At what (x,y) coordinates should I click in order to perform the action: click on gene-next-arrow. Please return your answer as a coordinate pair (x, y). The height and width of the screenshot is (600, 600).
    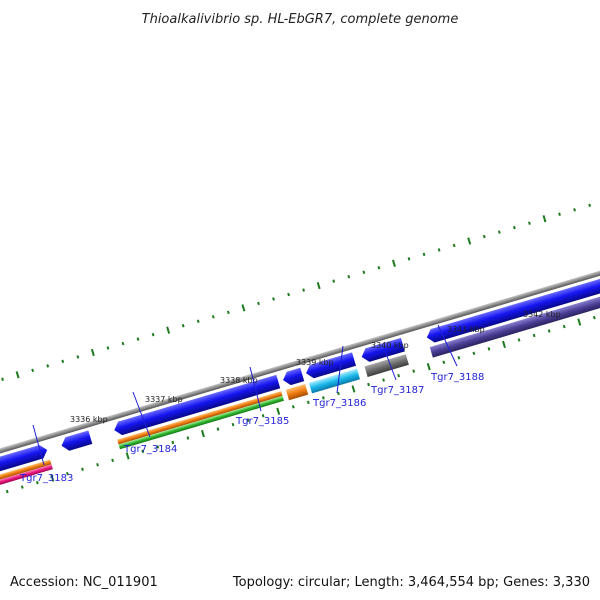
    Looking at the image, I should click on (512, 289).